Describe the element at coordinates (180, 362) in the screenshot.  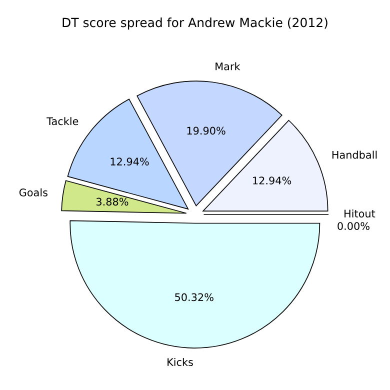
I see `slice-label: Kicks` at that location.